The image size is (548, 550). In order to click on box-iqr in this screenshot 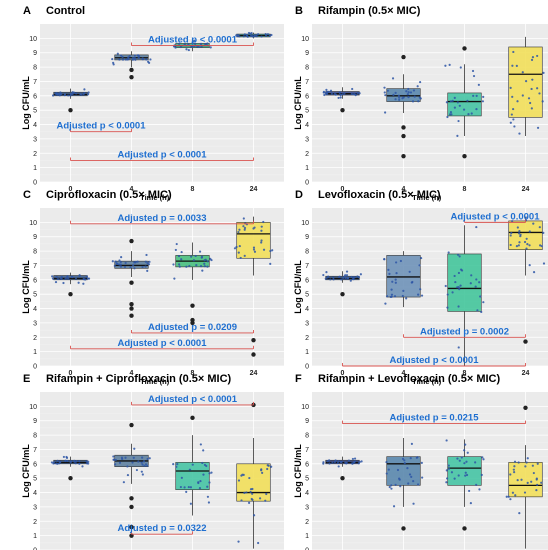, I will do `click(192, 476)`.